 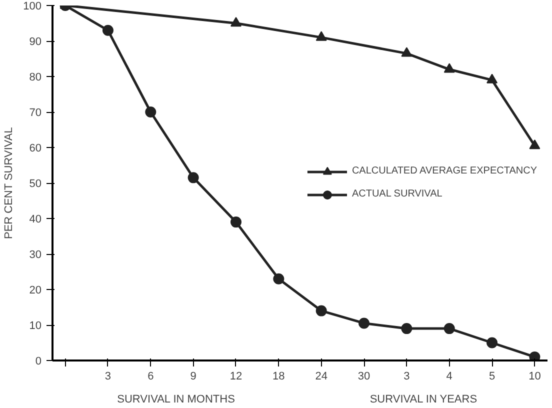 What do you see at coordinates (35, 113) in the screenshot?
I see `y-tick-label: 70` at bounding box center [35, 113].